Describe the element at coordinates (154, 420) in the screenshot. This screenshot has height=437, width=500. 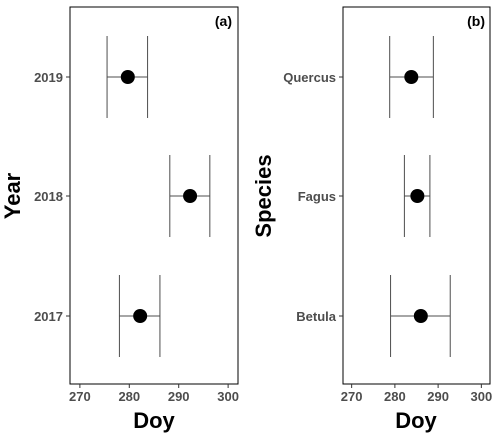
I see `panel-a-x-axis-title: Doy` at that location.